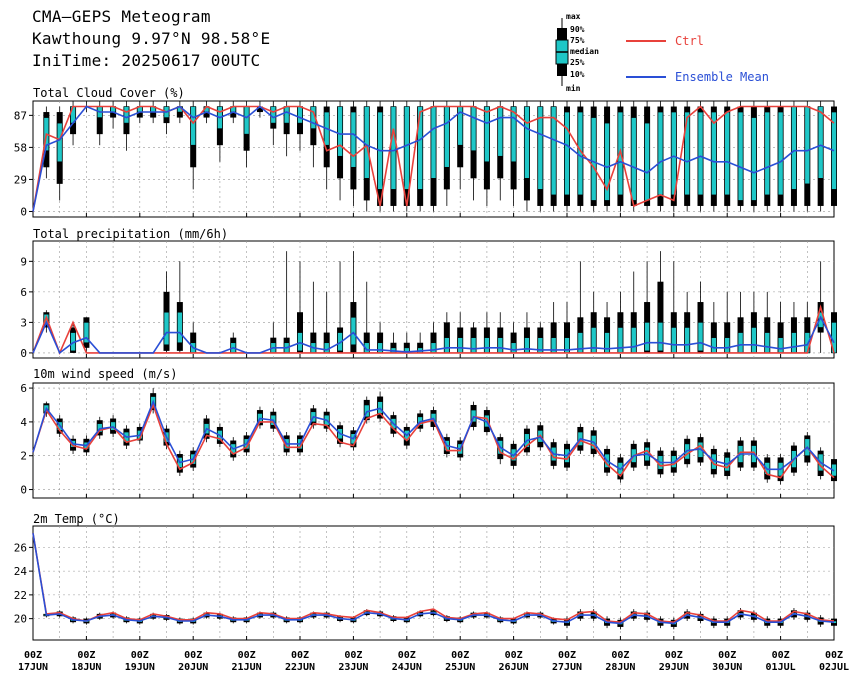  What do you see at coordinates (834, 667) in the screenshot?
I see `x-tick-date-label: 02JUL` at bounding box center [834, 667].